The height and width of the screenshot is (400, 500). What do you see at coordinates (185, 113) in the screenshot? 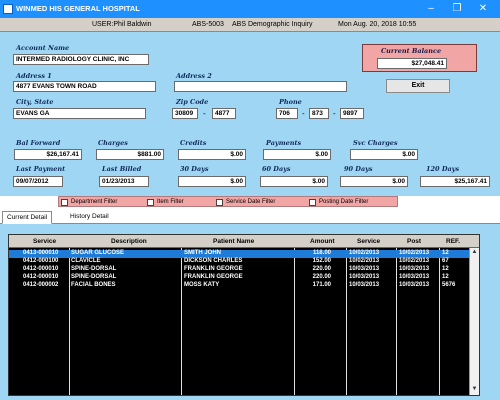
I see `zip1-field: 30809` at bounding box center [185, 113].